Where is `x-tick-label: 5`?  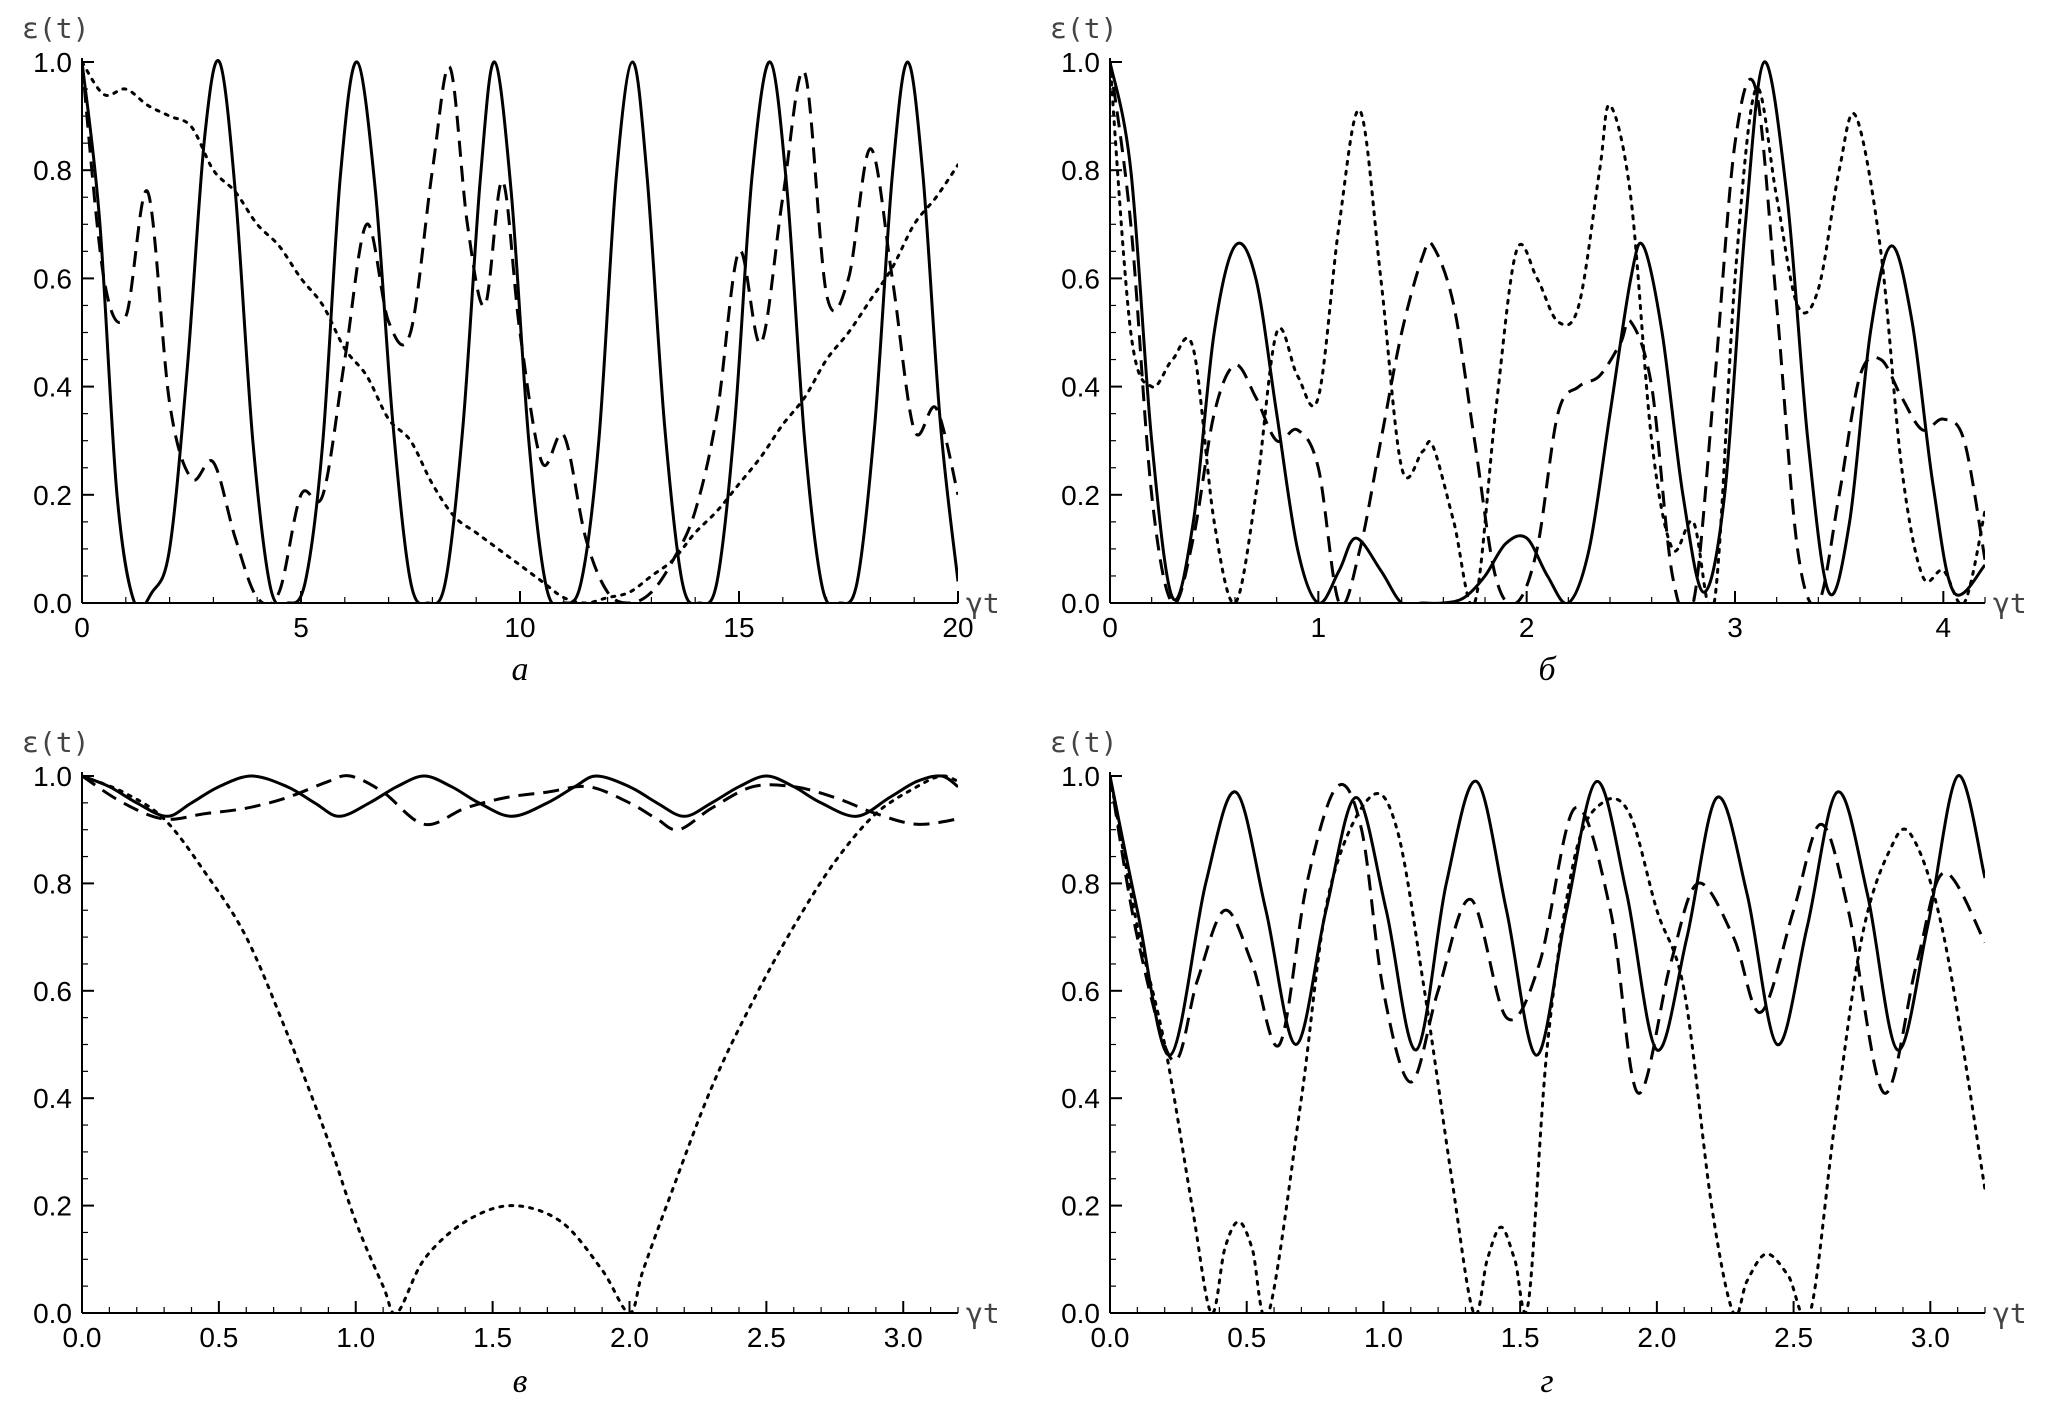 x-tick-label: 5 is located at coordinates (301, 627).